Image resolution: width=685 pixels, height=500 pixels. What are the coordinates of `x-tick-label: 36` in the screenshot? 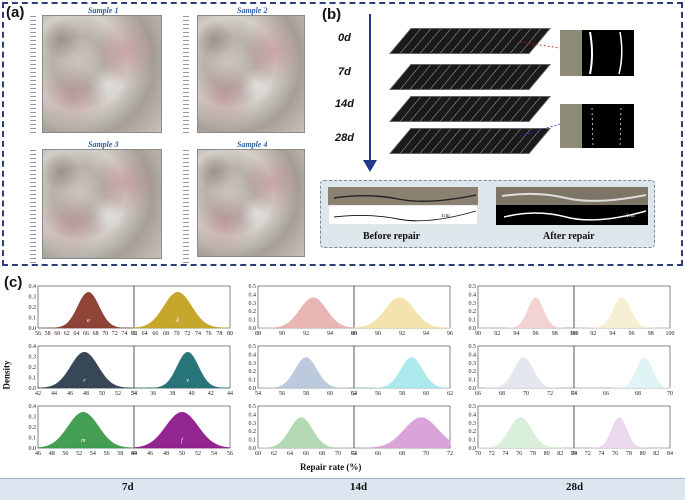 It's located at (153, 394).